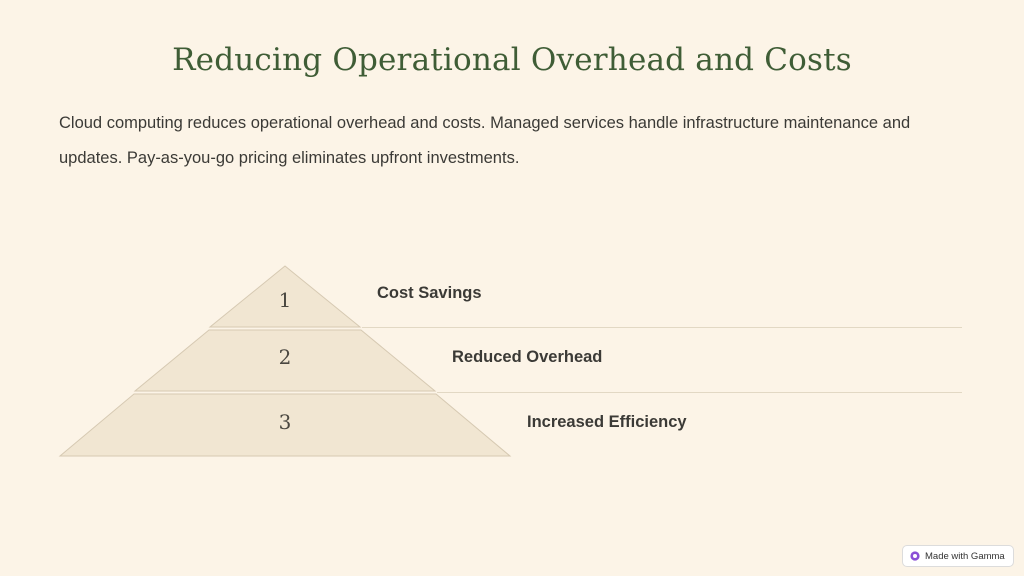 This screenshot has height=576, width=1024. What do you see at coordinates (915, 556) in the screenshot?
I see `gamma-logo-icon` at bounding box center [915, 556].